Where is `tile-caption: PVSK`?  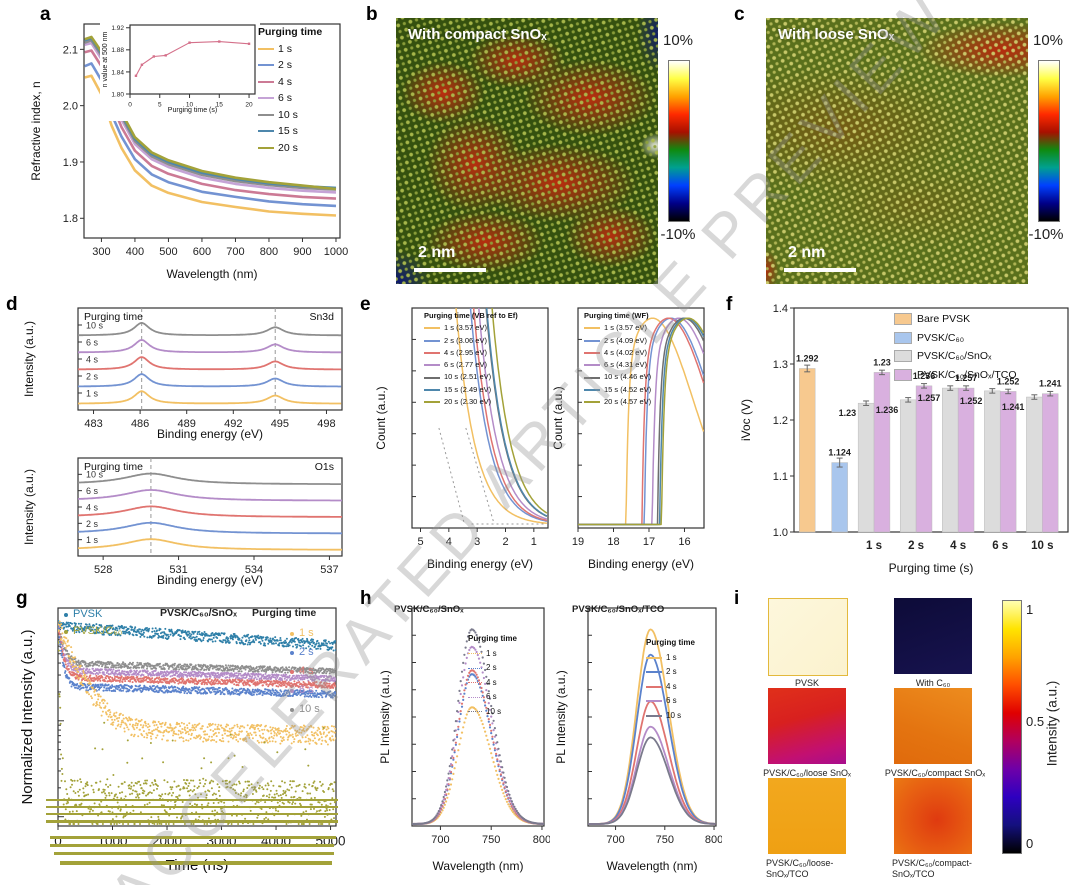
tile-caption: PVSK is located at coordinates (806, 683).